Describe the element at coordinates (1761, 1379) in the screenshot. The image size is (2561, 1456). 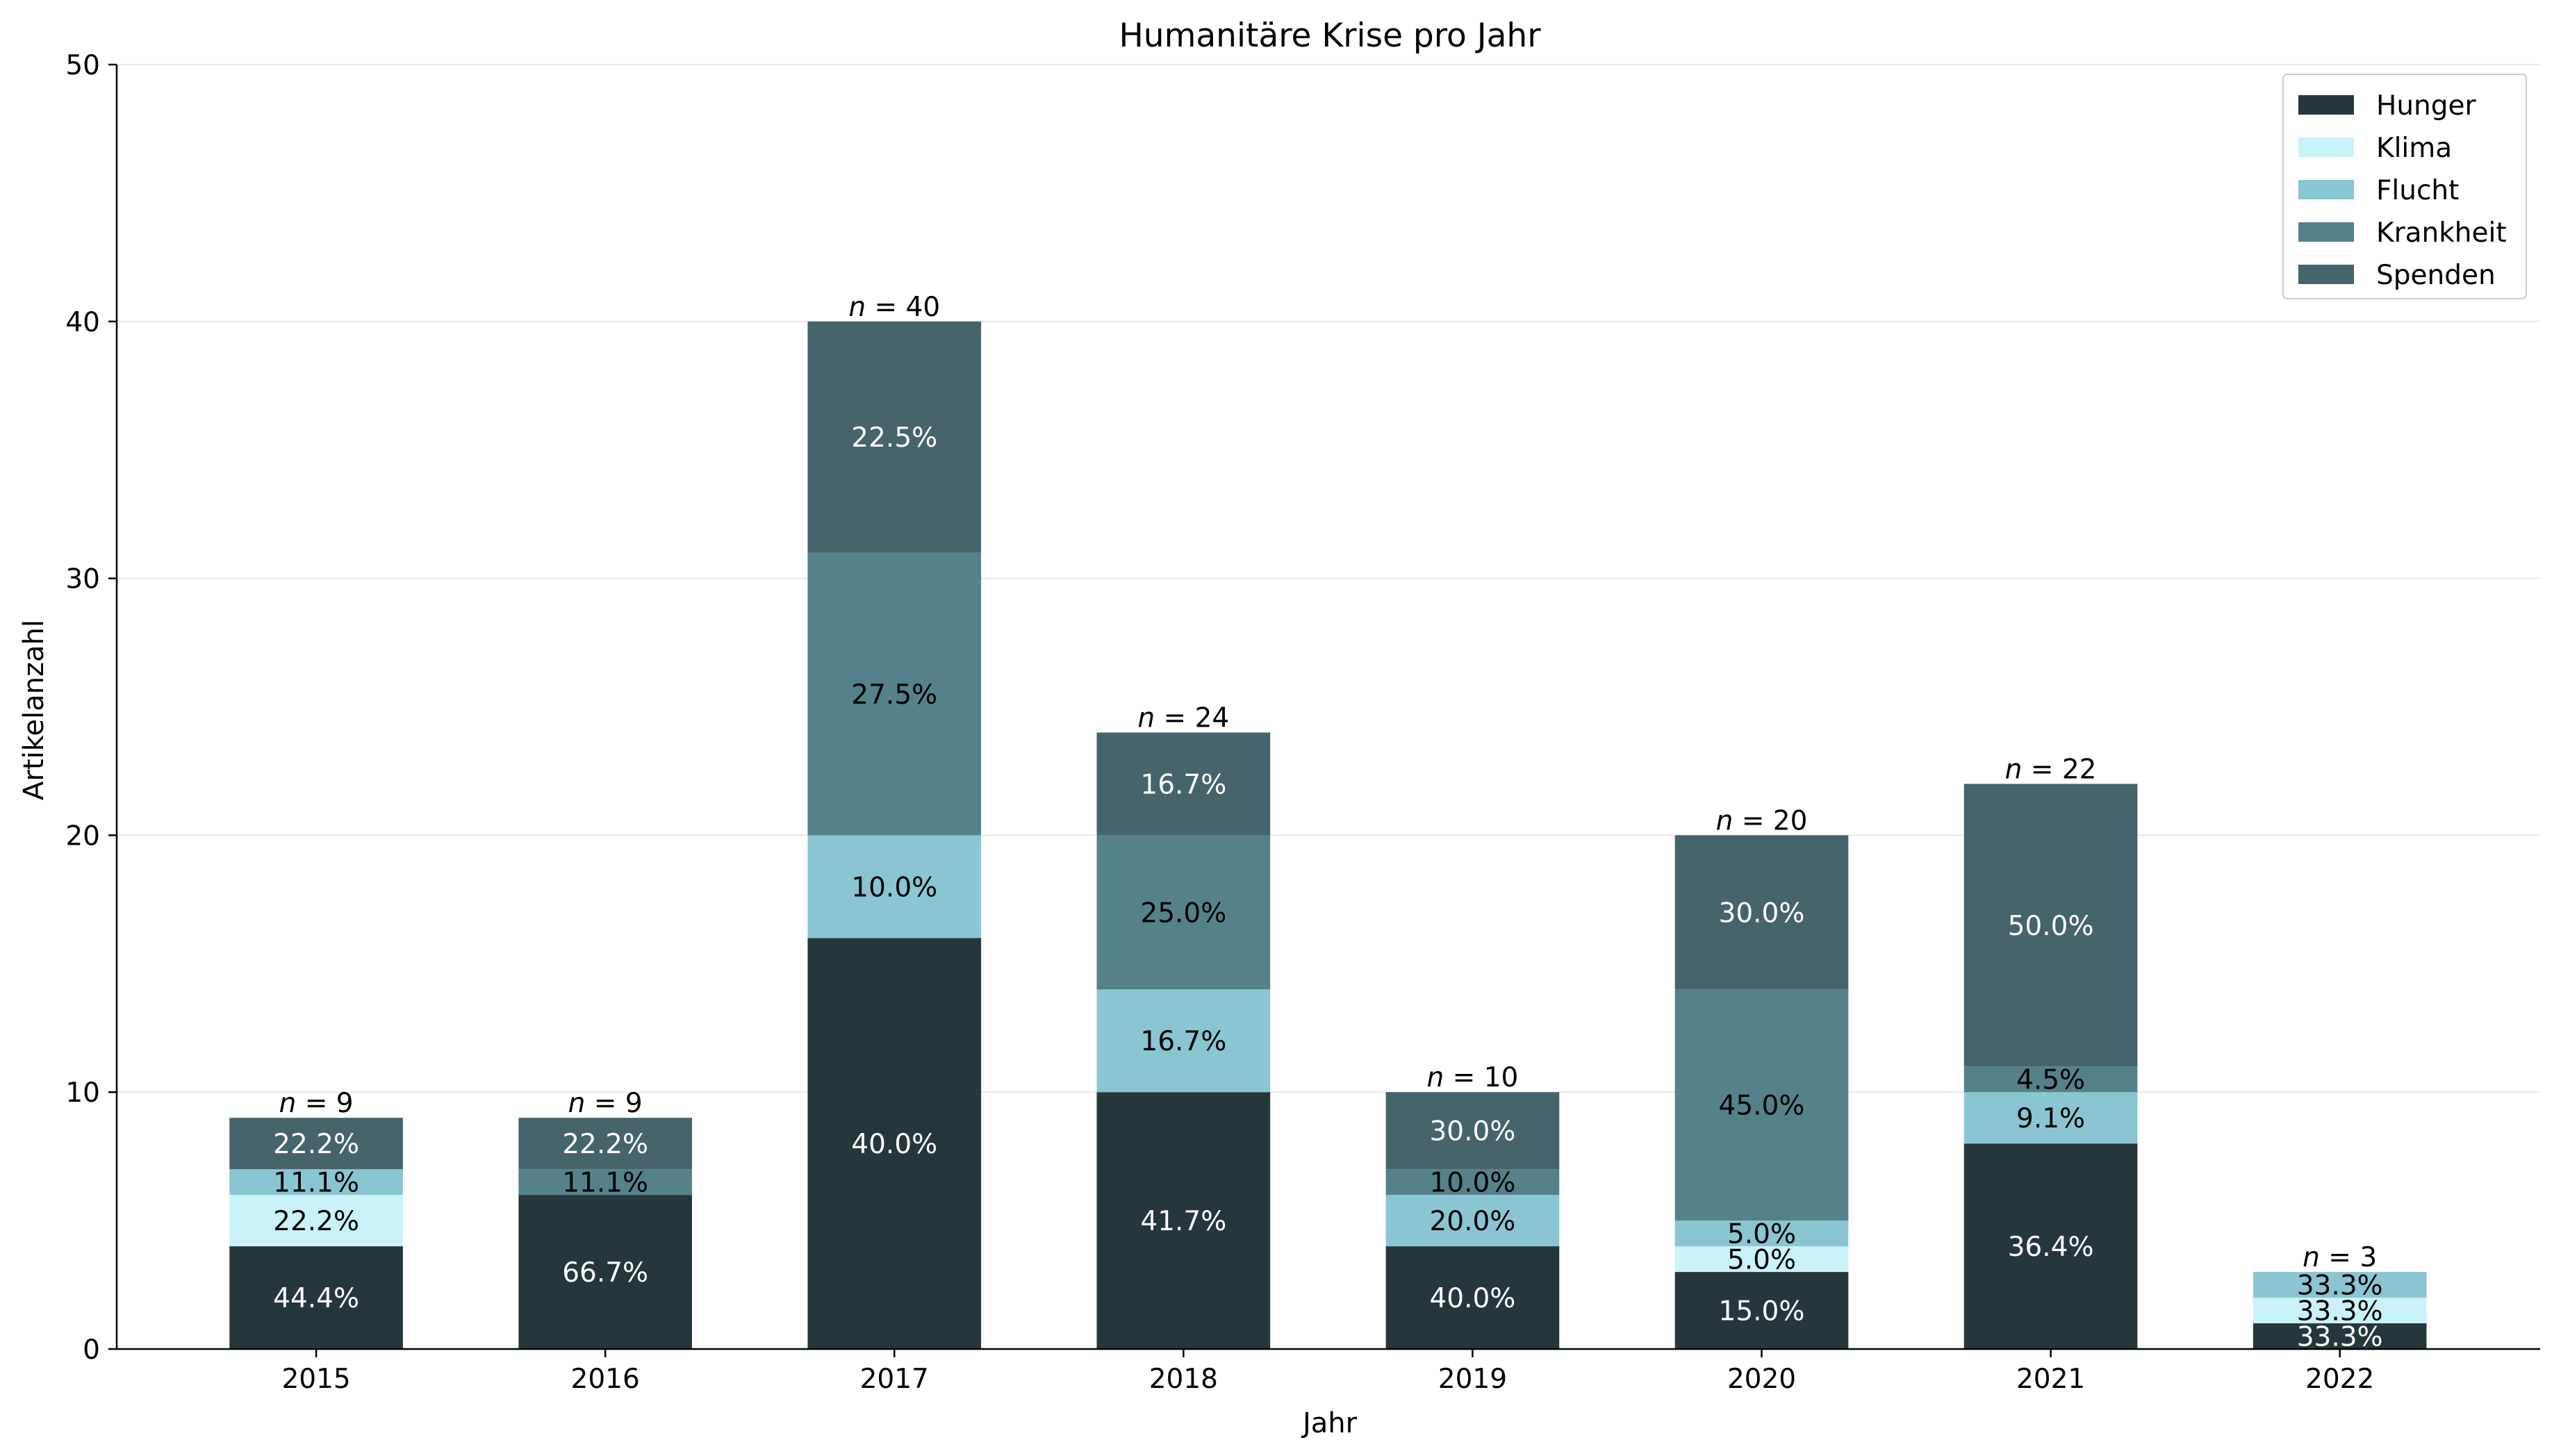
I see `x-tick-label: 2020` at that location.